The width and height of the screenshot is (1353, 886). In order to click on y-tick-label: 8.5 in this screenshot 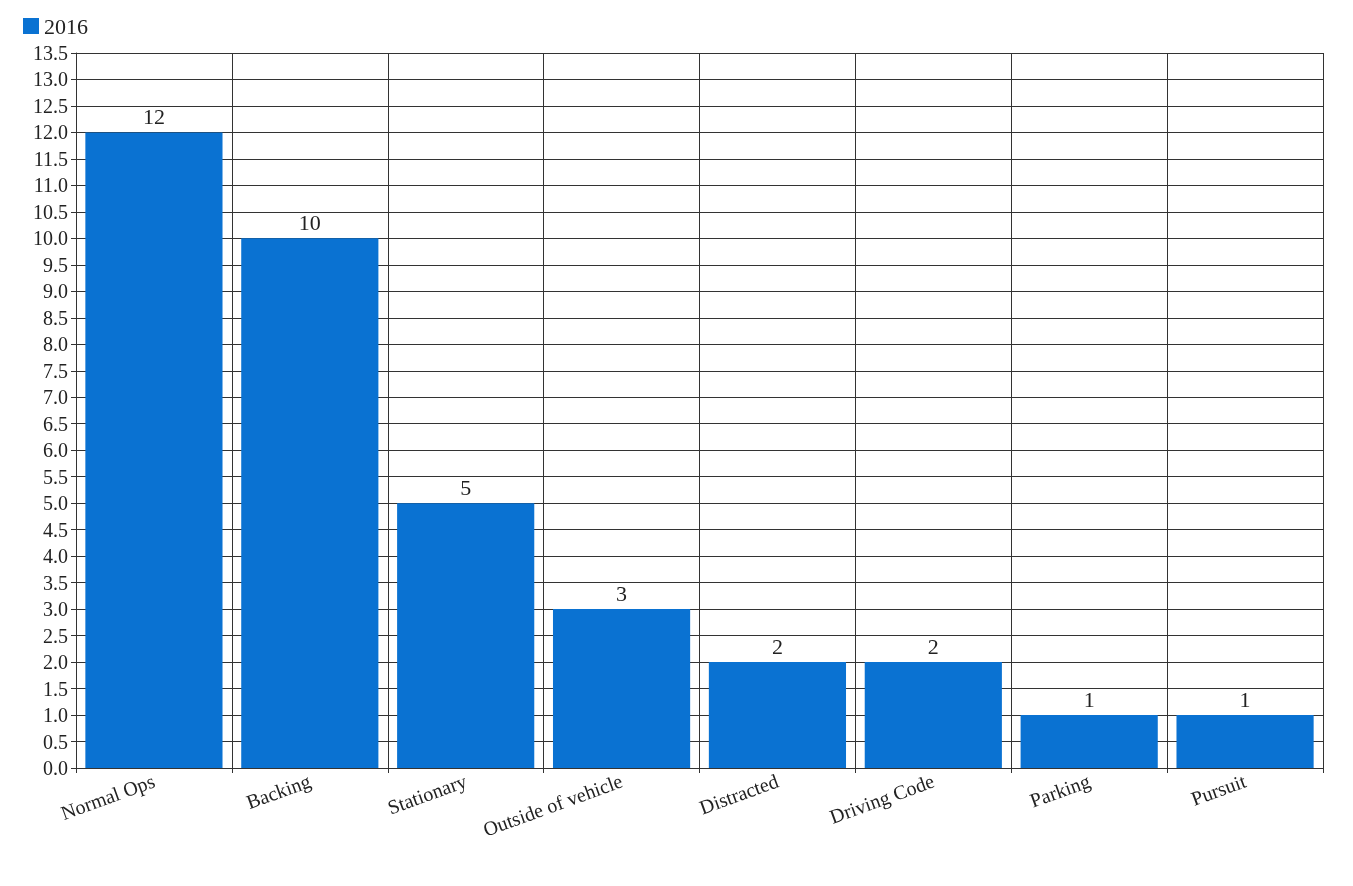, I will do `click(55, 317)`.